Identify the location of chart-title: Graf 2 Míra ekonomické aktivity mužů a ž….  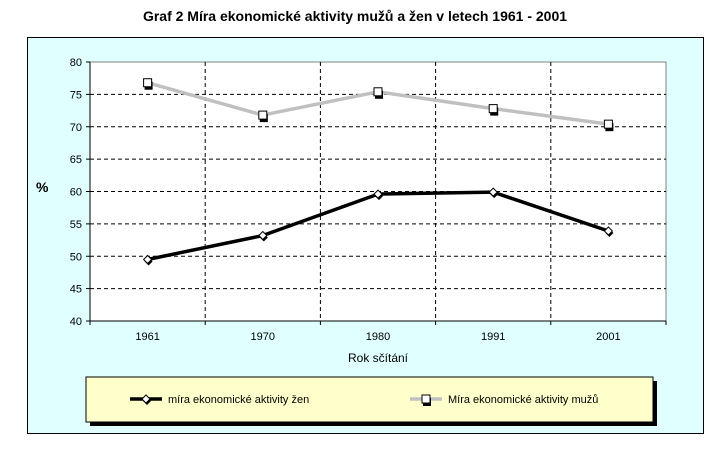
(355, 16).